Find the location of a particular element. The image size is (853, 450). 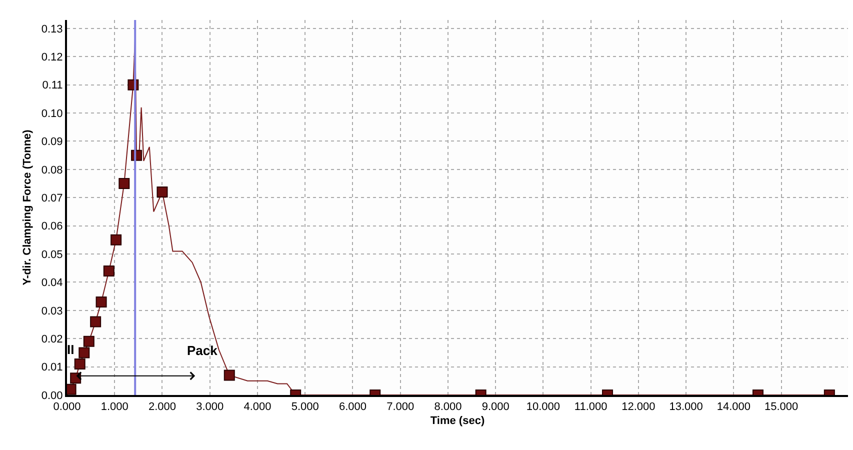

x-tick-label: 5.000 is located at coordinates (305, 407).